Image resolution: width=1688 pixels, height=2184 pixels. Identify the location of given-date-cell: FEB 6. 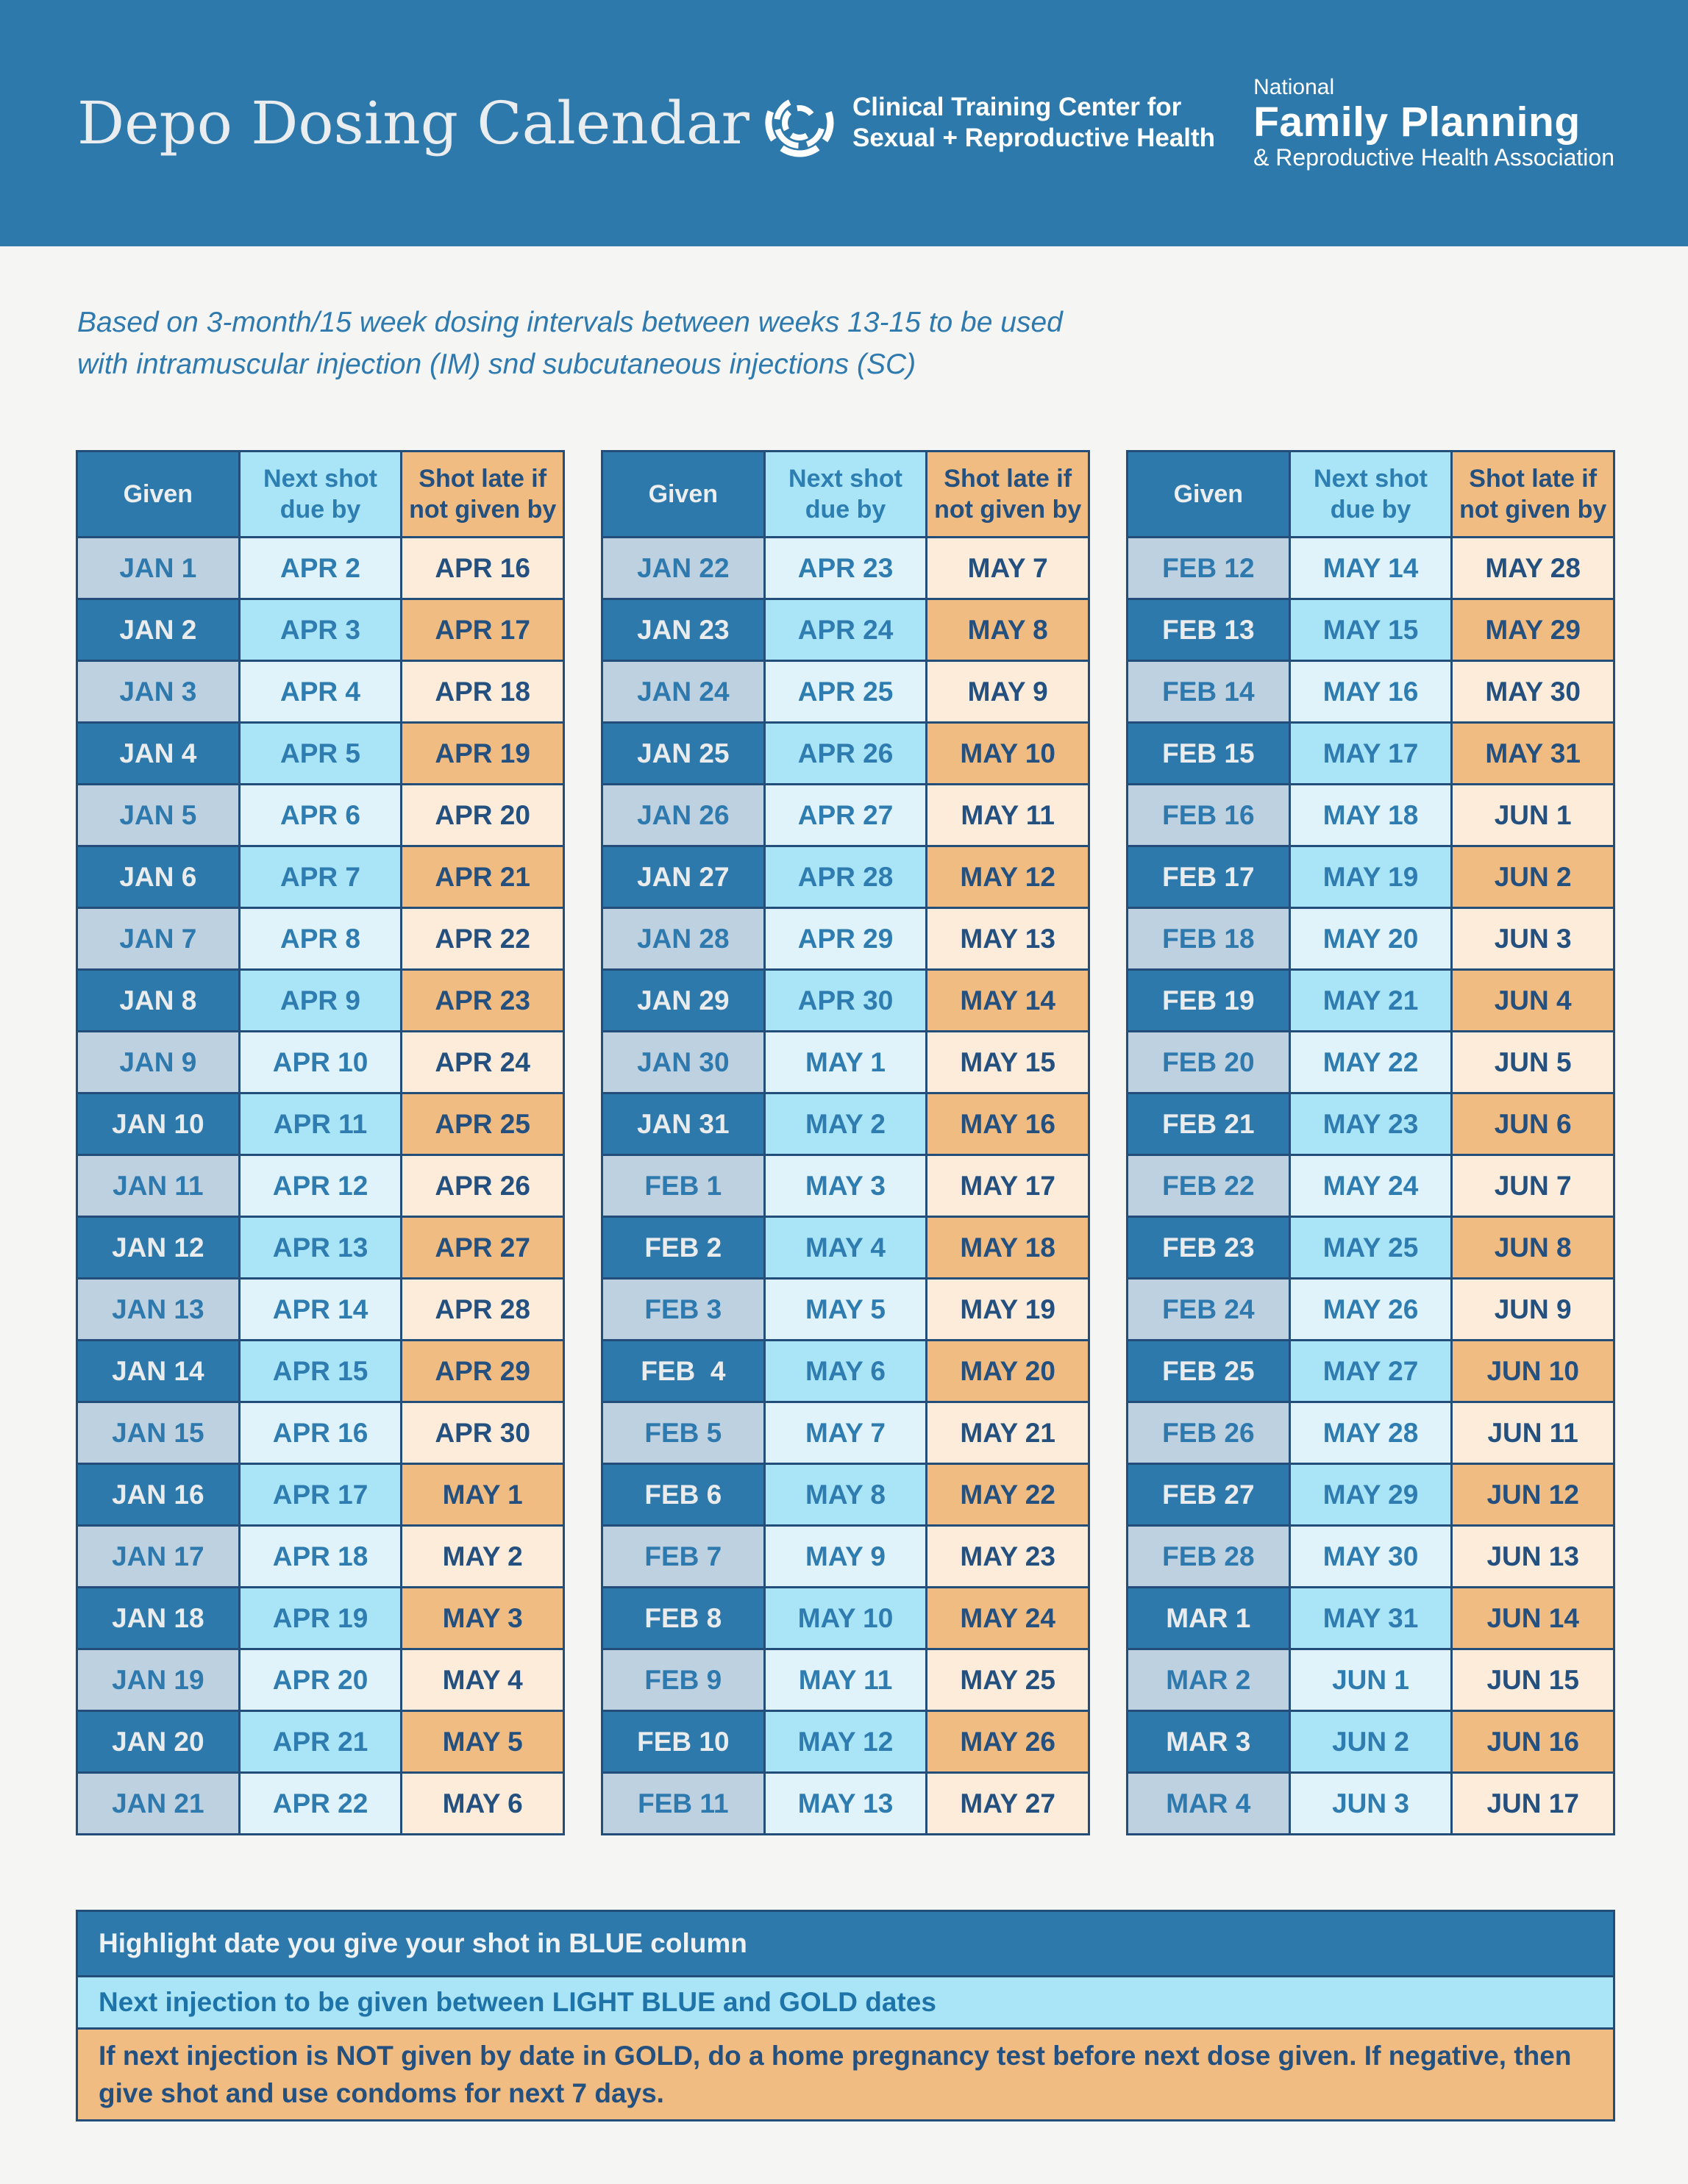
(683, 1495).